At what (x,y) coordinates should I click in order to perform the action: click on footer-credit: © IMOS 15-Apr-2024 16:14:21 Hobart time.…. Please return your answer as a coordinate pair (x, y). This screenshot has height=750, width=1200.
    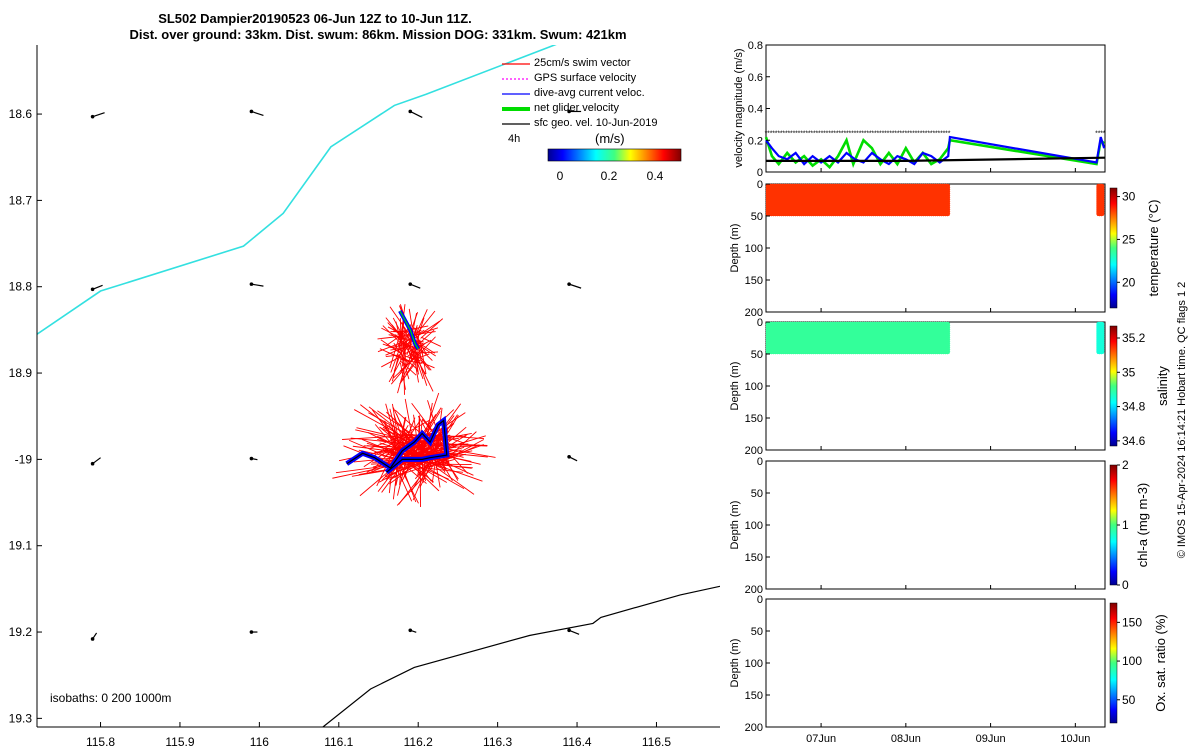
    Looking at the image, I should click on (1182, 420).